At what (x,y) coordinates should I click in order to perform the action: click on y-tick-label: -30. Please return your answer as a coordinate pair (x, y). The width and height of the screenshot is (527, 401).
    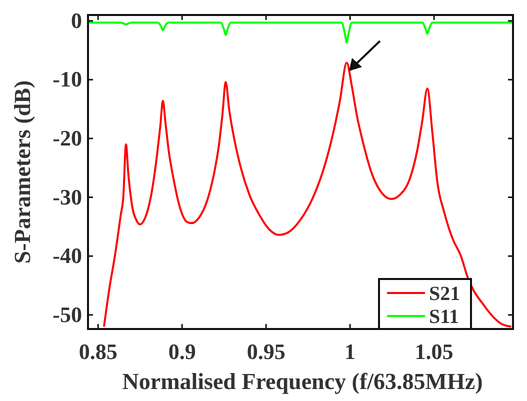
    Looking at the image, I should click on (67, 197).